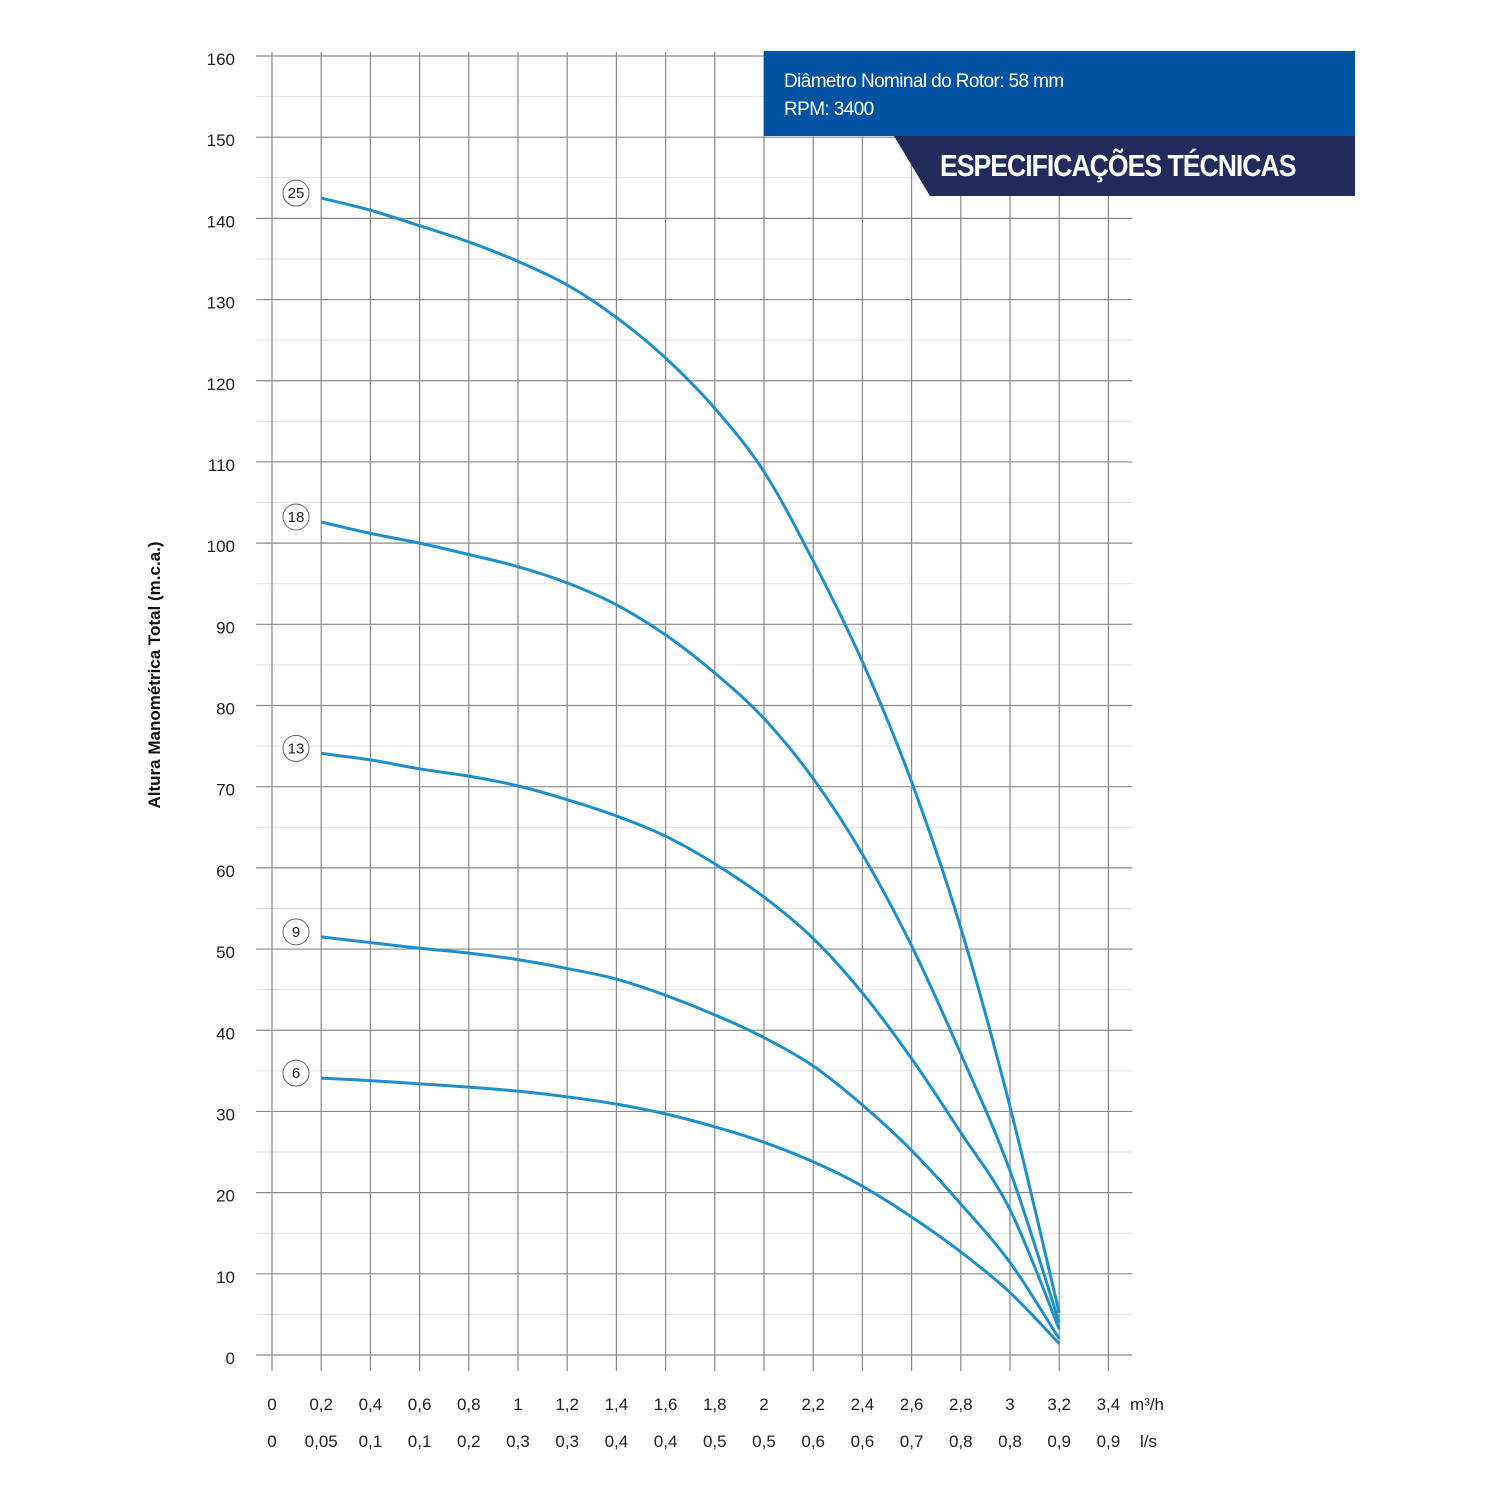 This screenshot has height=1500, width=1500. I want to click on y-tick-label: 70, so click(225, 790).